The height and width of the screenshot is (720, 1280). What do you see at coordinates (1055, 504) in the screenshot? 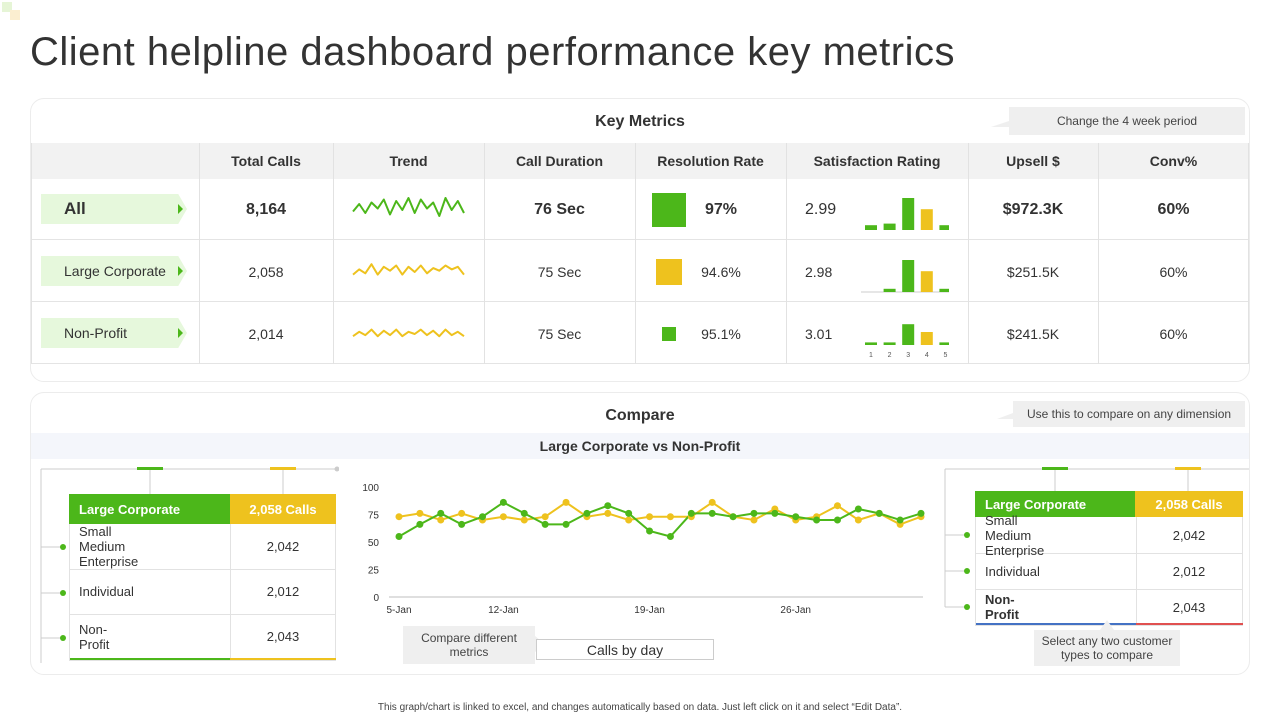
I see `right-table-header-segment: Large Corporate` at bounding box center [1055, 504].